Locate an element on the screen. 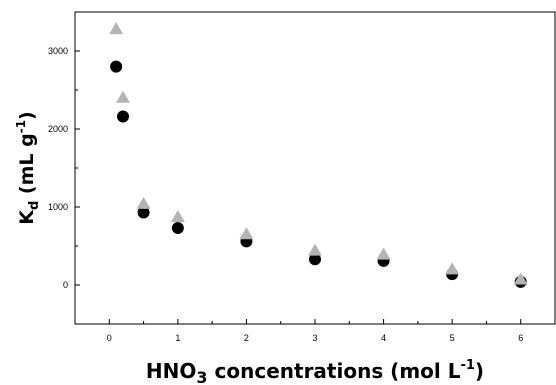 This screenshot has width=556, height=385. x-axis-title-sup: -1 is located at coordinates (467, 365).